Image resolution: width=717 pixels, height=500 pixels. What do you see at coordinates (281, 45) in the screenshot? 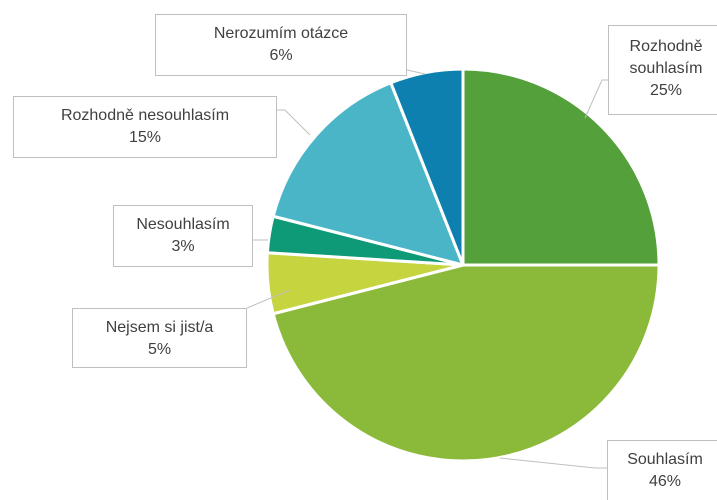
I see `data-label: Nerozumím otázce 6%` at bounding box center [281, 45].